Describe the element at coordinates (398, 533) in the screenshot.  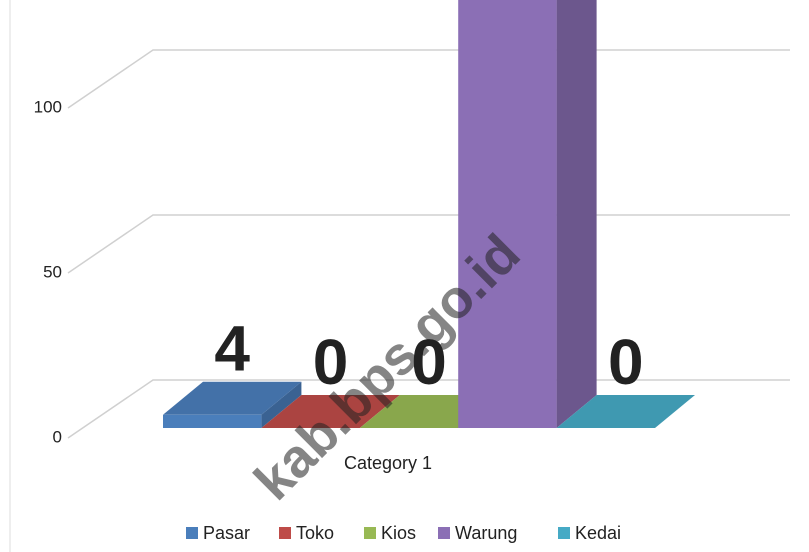
I see `legend-label: Kios` at that location.